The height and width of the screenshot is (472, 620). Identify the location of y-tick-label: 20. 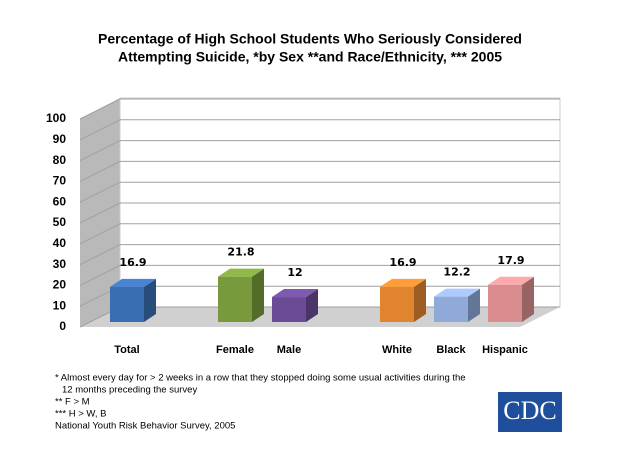
(60, 285).